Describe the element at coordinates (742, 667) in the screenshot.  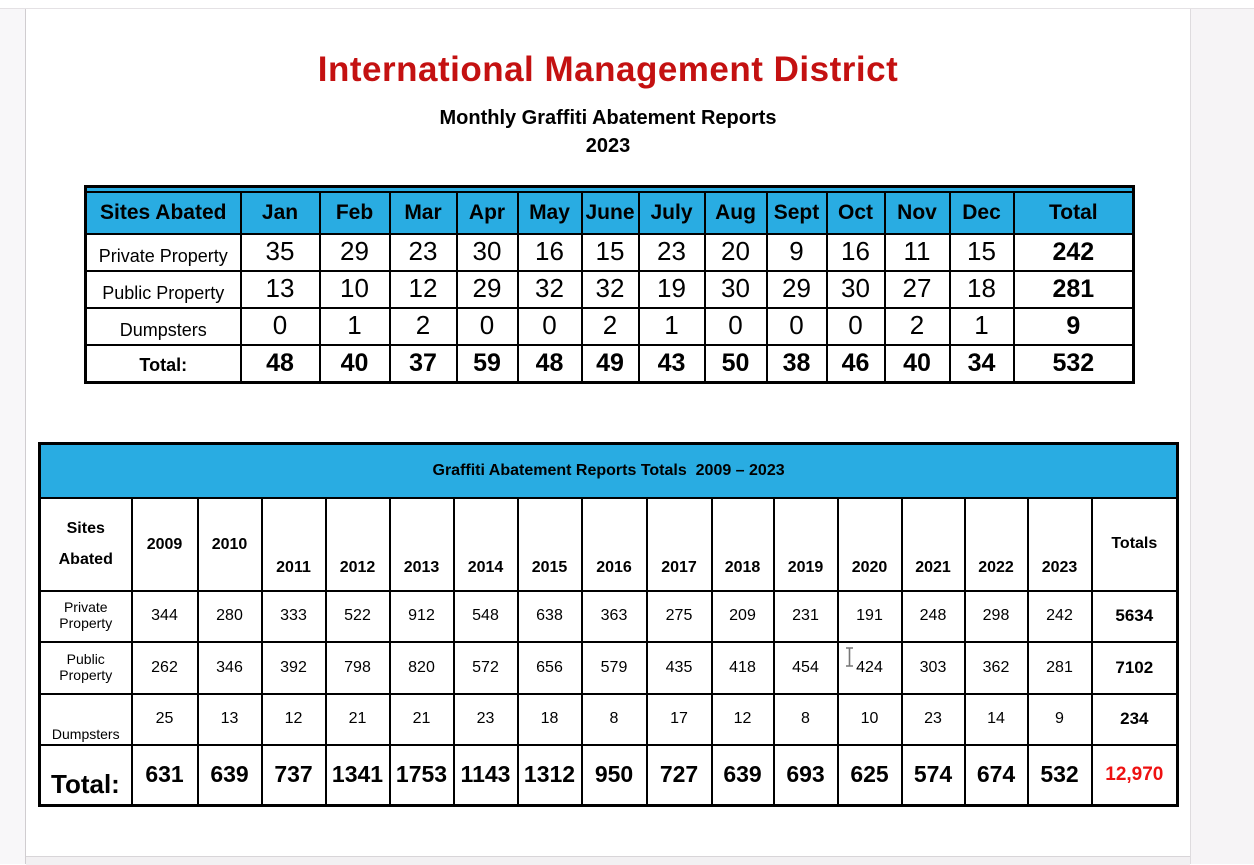
I see `data-cell: 418` at that location.